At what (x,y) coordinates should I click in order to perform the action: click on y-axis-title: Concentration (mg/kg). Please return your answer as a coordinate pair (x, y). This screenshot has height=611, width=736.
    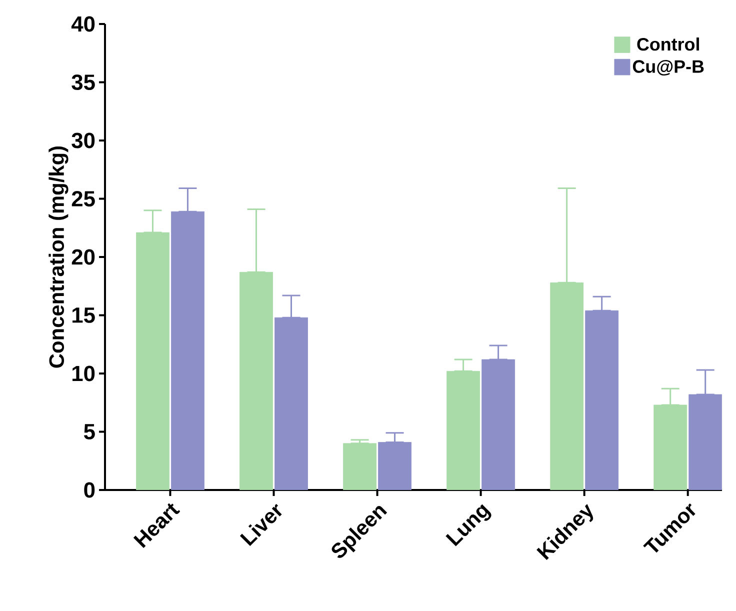
    Looking at the image, I should click on (58, 257).